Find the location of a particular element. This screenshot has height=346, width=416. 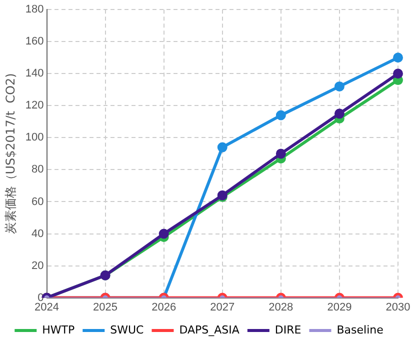

y-tick-label: 20 is located at coordinates (38, 266).